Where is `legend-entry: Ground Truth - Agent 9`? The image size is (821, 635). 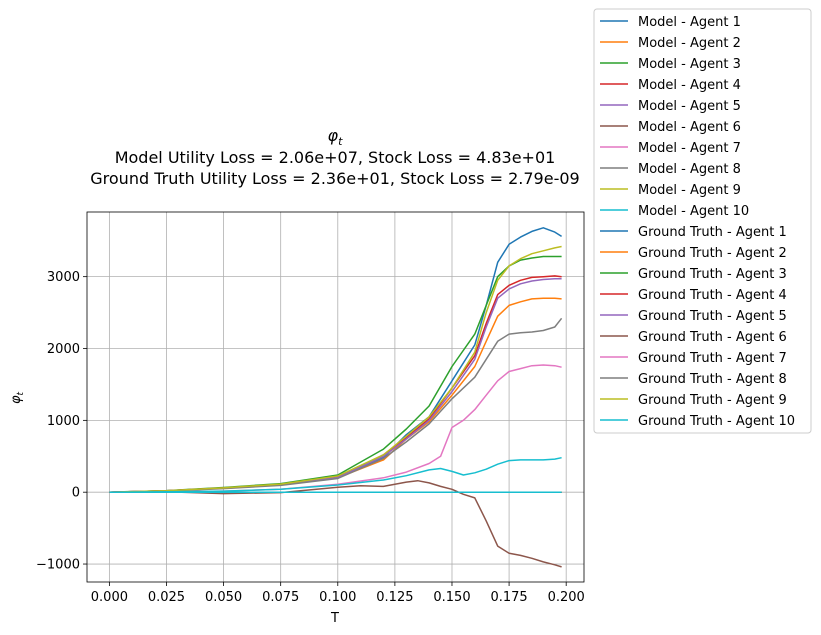
legend-entry: Ground Truth - Agent 9 is located at coordinates (693, 400).